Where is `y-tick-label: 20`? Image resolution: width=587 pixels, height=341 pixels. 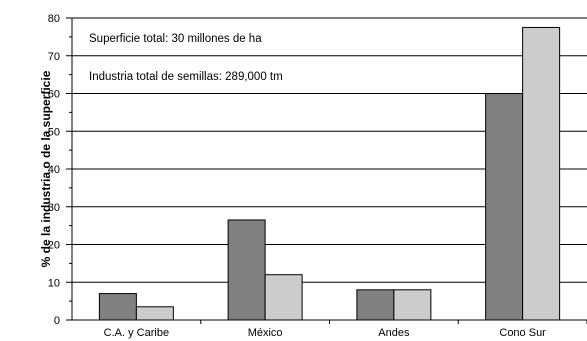 y-tick-label: 20 is located at coordinates (54, 246).